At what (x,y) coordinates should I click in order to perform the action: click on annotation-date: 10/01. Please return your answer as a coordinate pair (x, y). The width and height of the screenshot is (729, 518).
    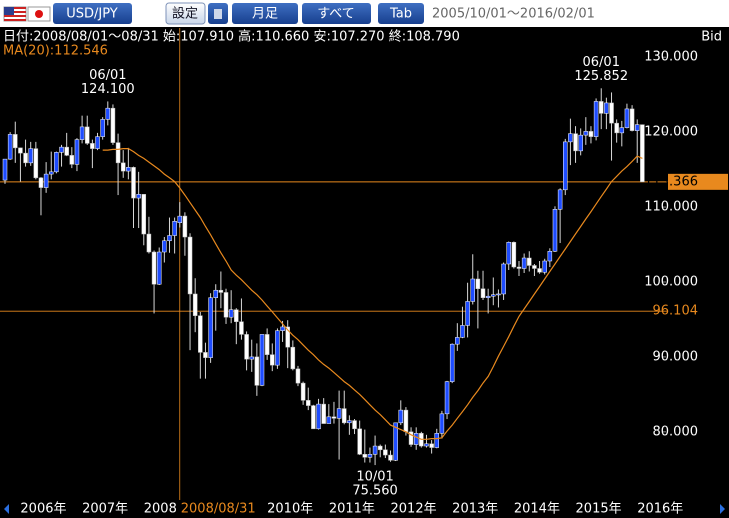
    Looking at the image, I should click on (374, 477).